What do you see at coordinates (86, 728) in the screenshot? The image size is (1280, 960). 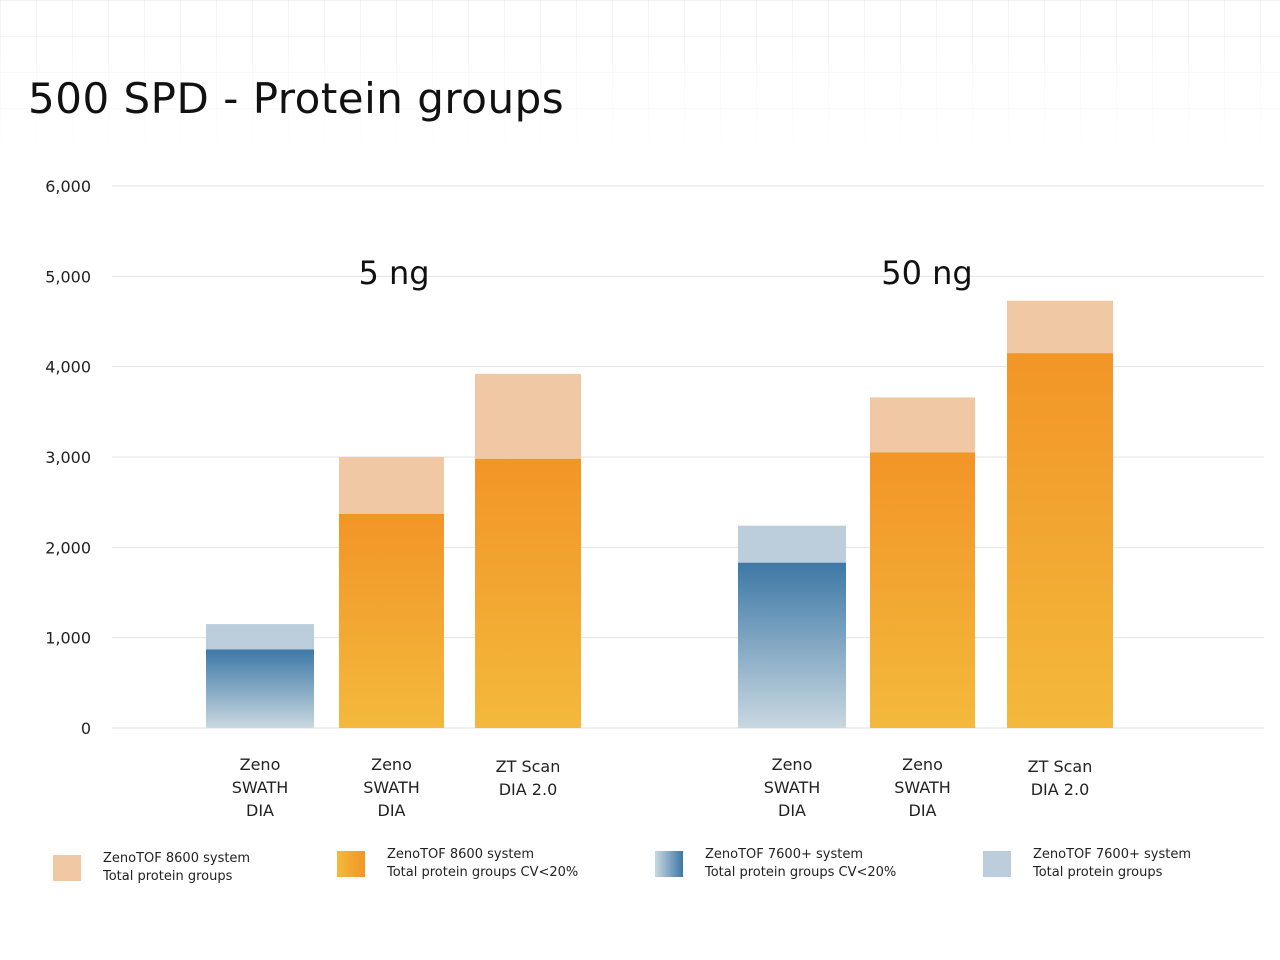 I see `y-tick-label: 0` at bounding box center [86, 728].